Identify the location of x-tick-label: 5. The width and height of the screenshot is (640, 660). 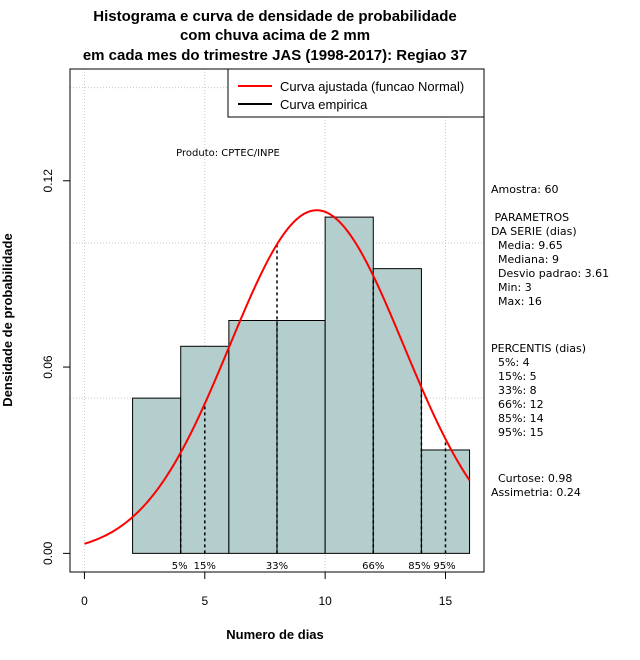
(204, 601).